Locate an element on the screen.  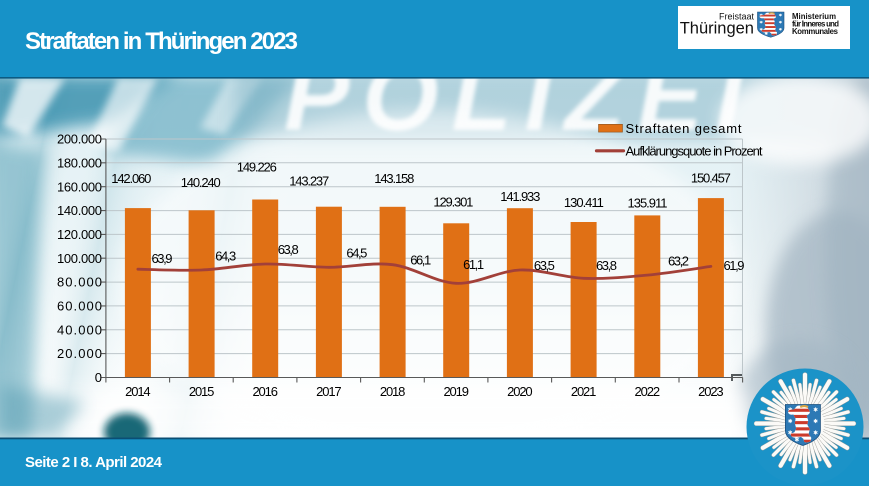
svg-text: 2016 is located at coordinates (265, 391).